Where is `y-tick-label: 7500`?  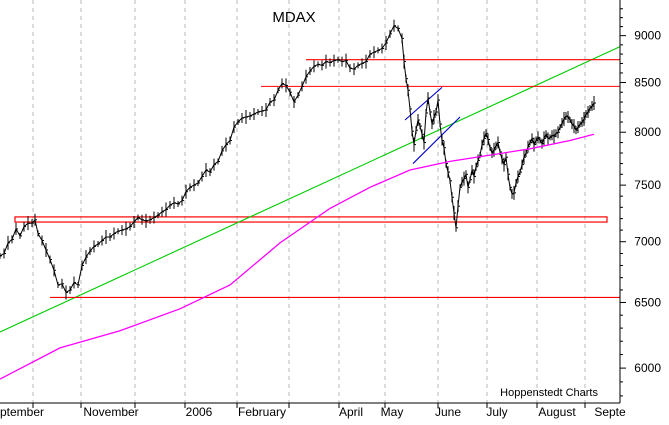 y-tick-label: 7500 is located at coordinates (647, 185).